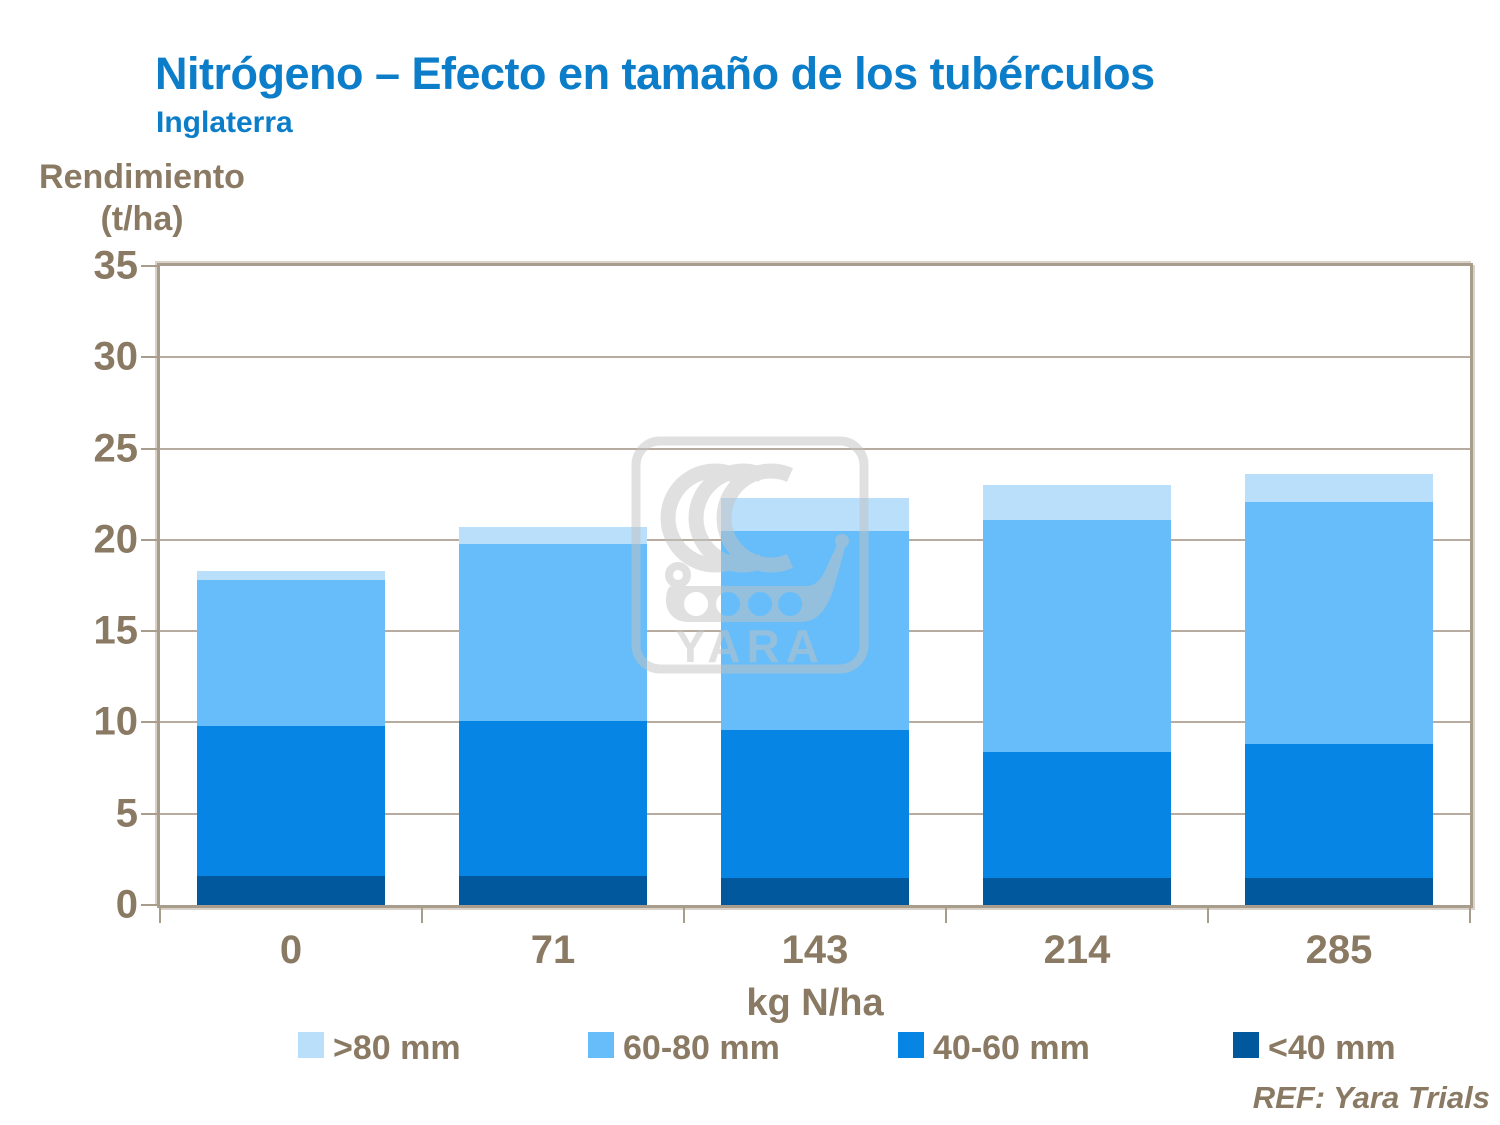 The width and height of the screenshot is (1500, 1125). Describe the element at coordinates (126, 813) in the screenshot. I see `y-tick-label: 5` at that location.